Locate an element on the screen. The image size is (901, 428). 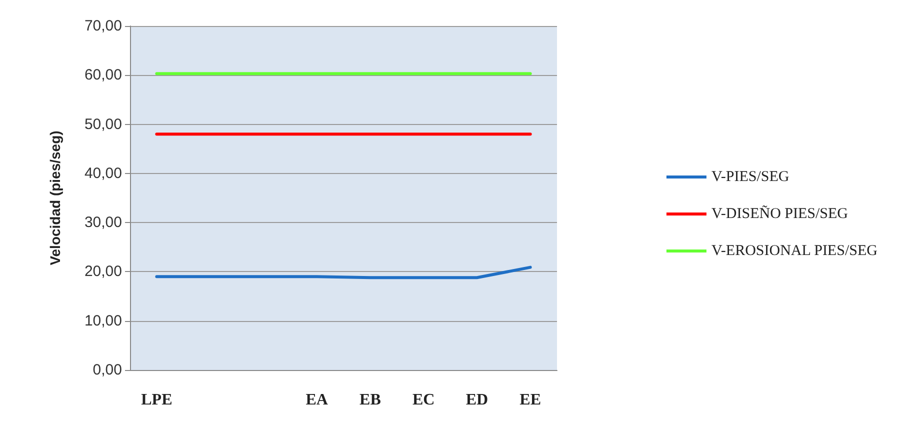
x-tick-label: ED is located at coordinates (477, 400).